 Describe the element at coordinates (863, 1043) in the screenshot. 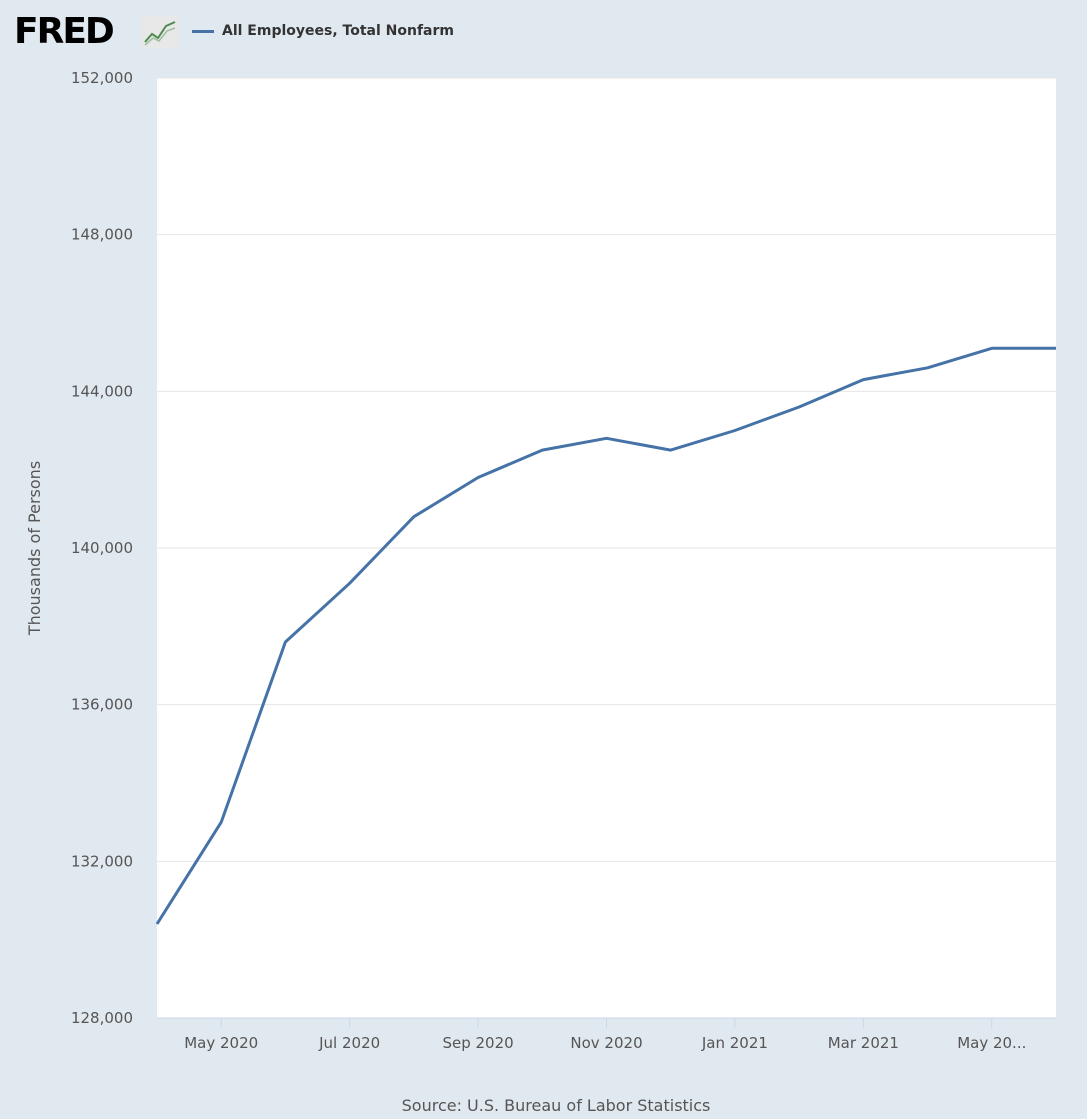

I see `x-tick-label: Mar 2021` at that location.